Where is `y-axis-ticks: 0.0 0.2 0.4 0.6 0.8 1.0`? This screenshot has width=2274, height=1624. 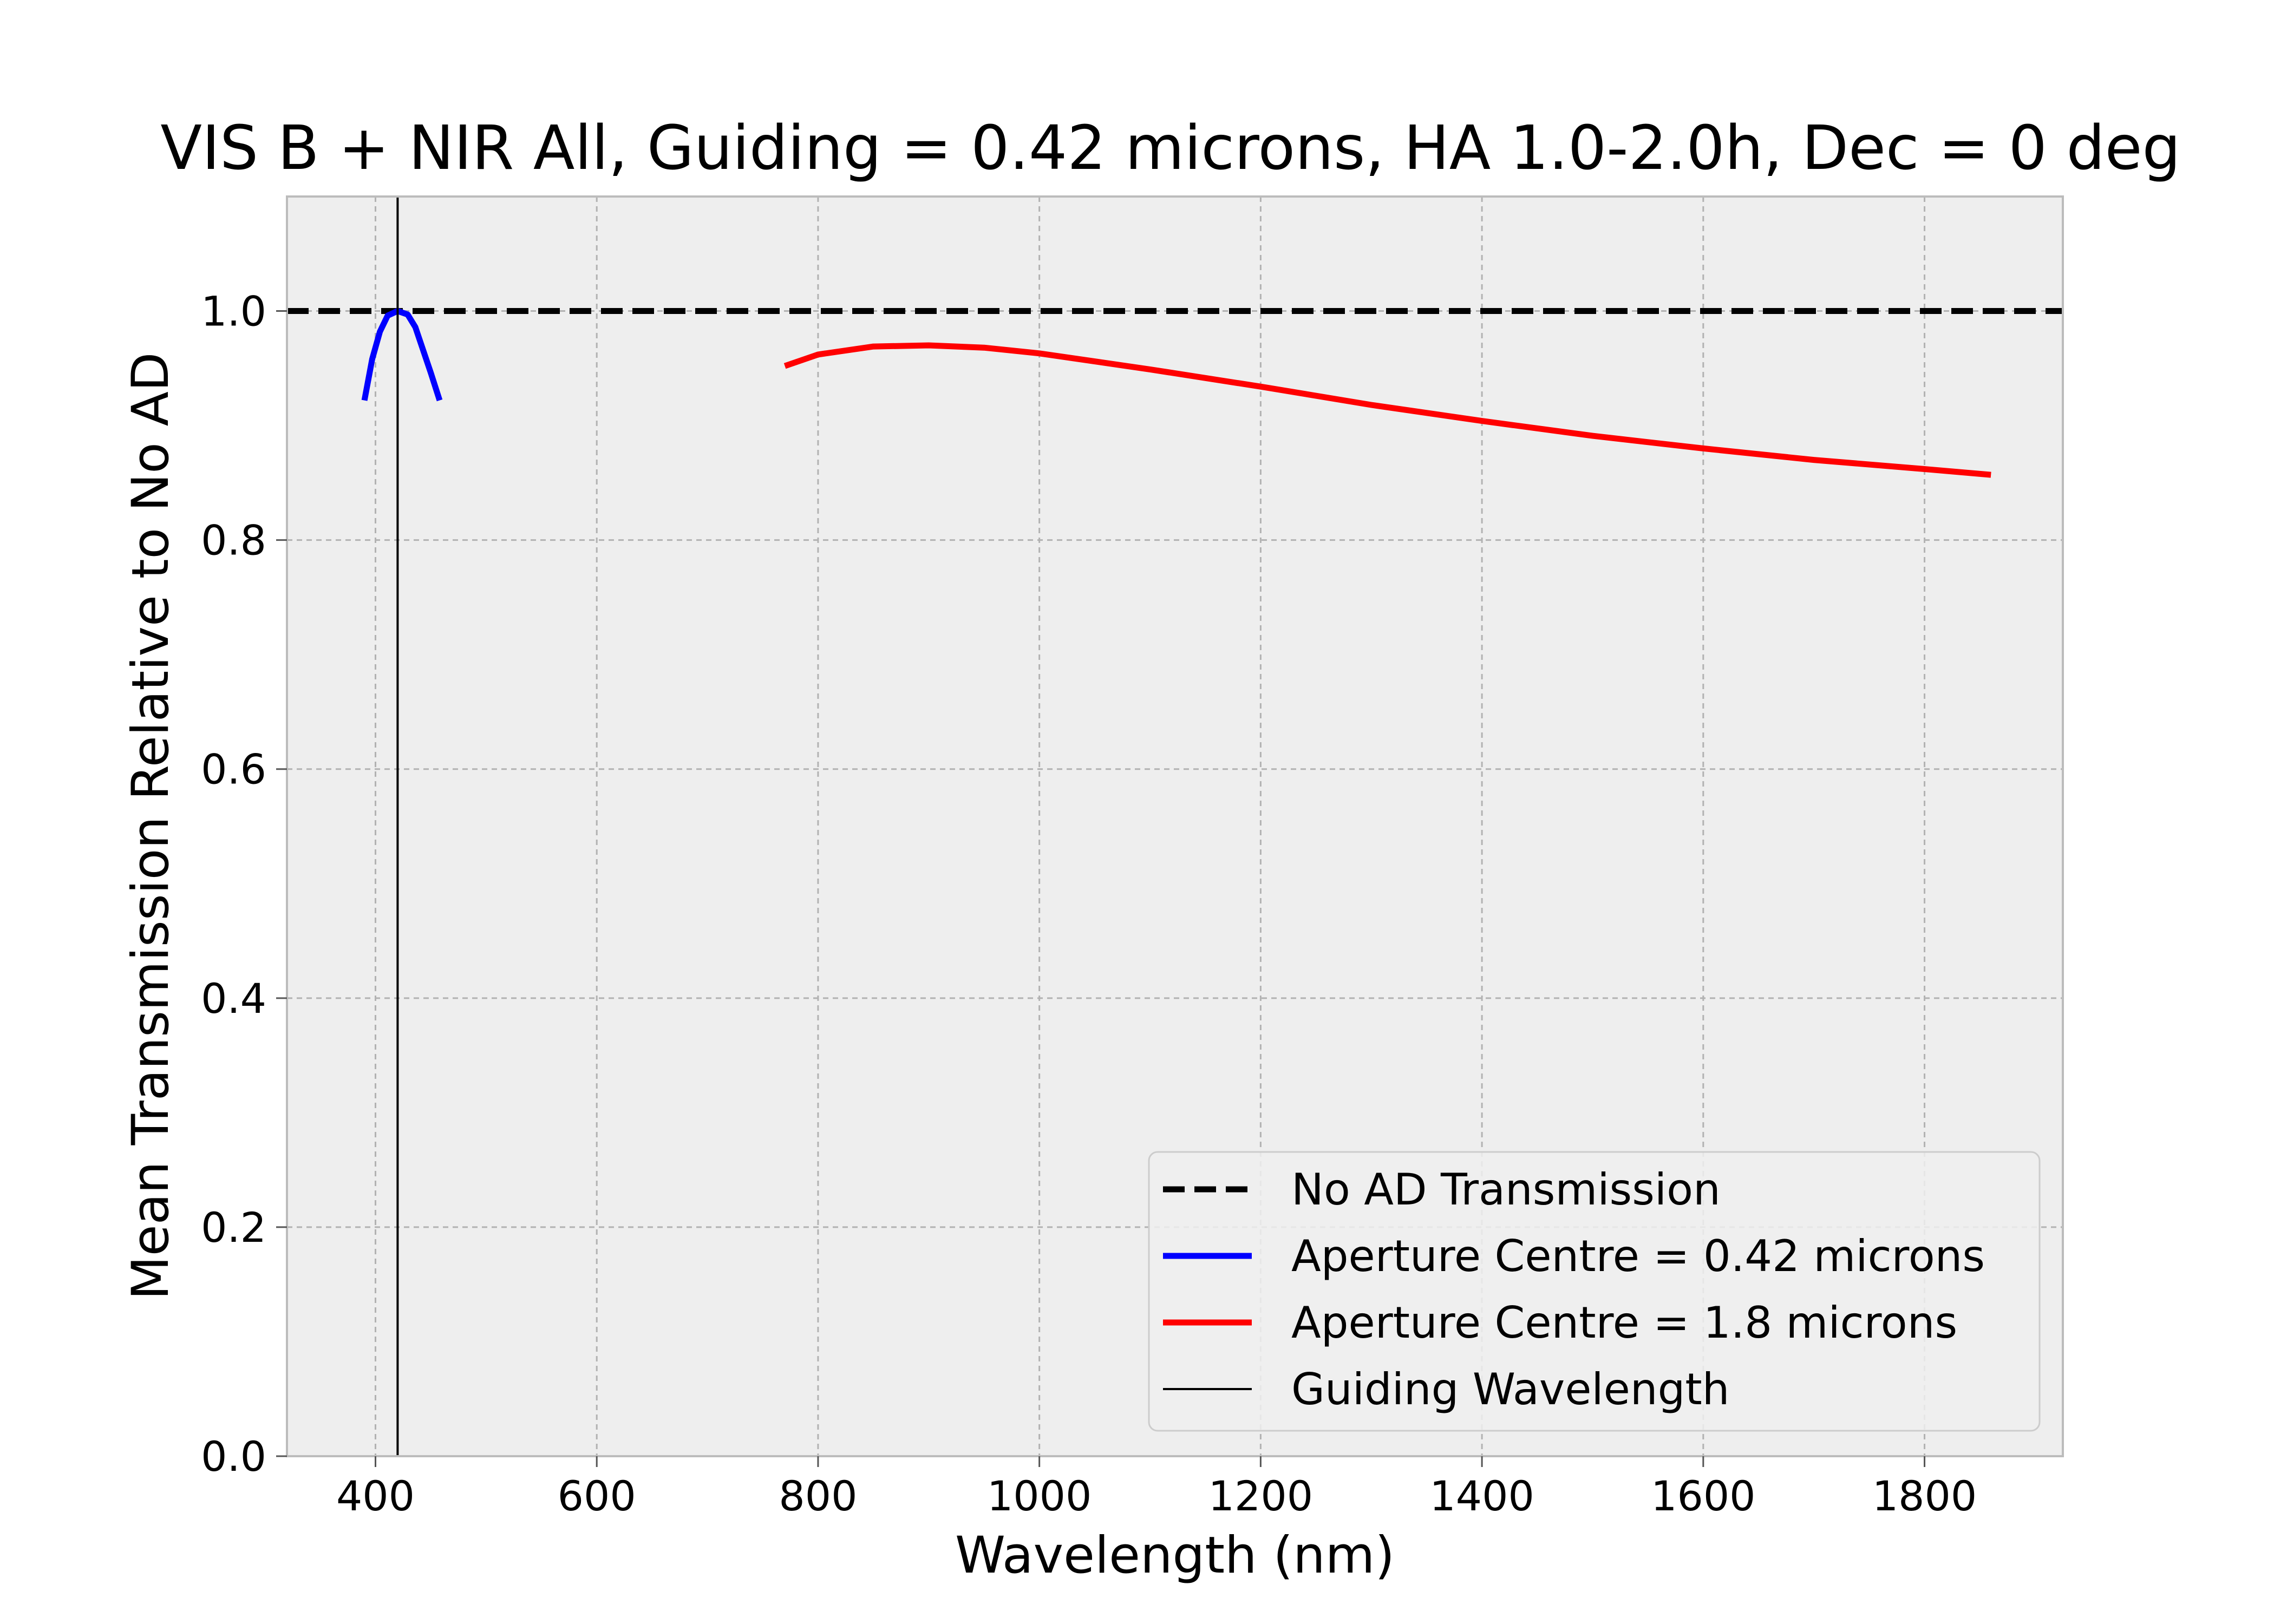
y-axis-ticks: 0.0 0.2 0.4 0.6 0.8 1.0 is located at coordinates (244, 884).